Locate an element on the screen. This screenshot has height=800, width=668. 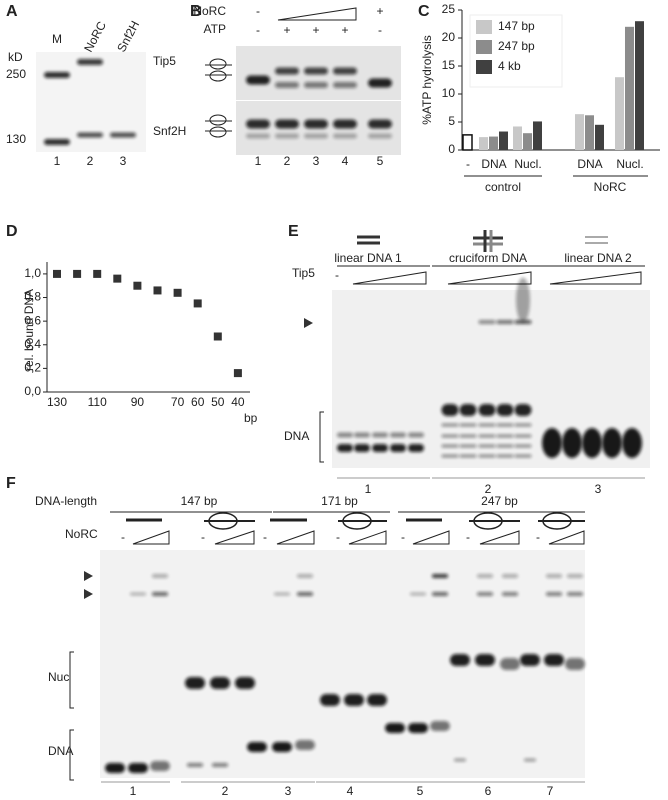
y-tick-label: 0 is located at coordinates (451, 149).